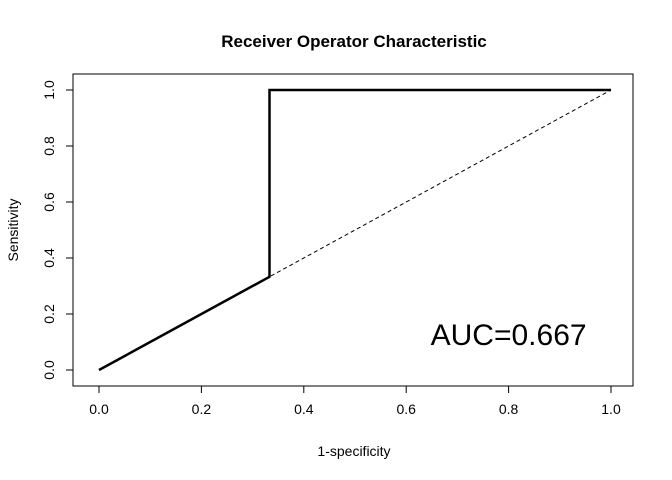  I want to click on y-tick-label: 0.0, so click(49, 370).